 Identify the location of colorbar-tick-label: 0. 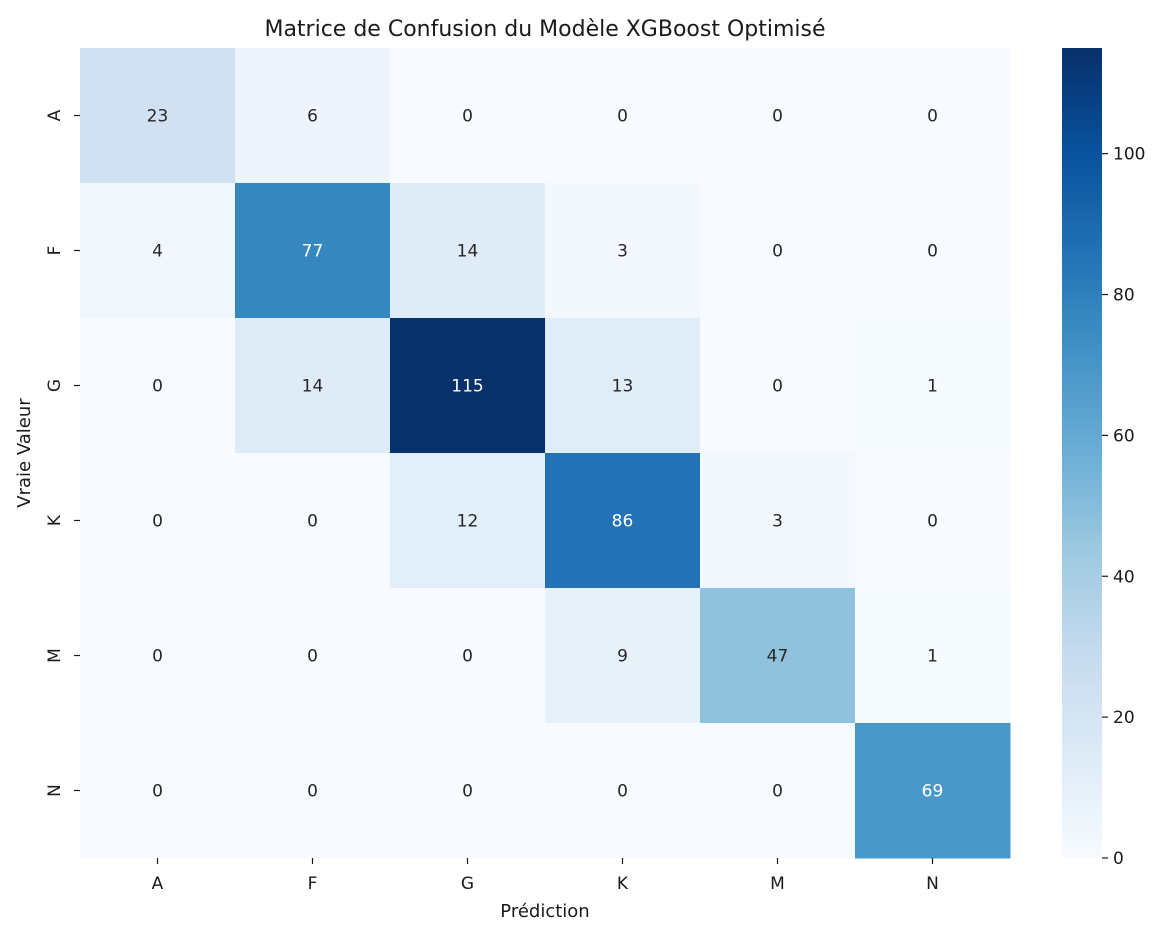
(1118, 859).